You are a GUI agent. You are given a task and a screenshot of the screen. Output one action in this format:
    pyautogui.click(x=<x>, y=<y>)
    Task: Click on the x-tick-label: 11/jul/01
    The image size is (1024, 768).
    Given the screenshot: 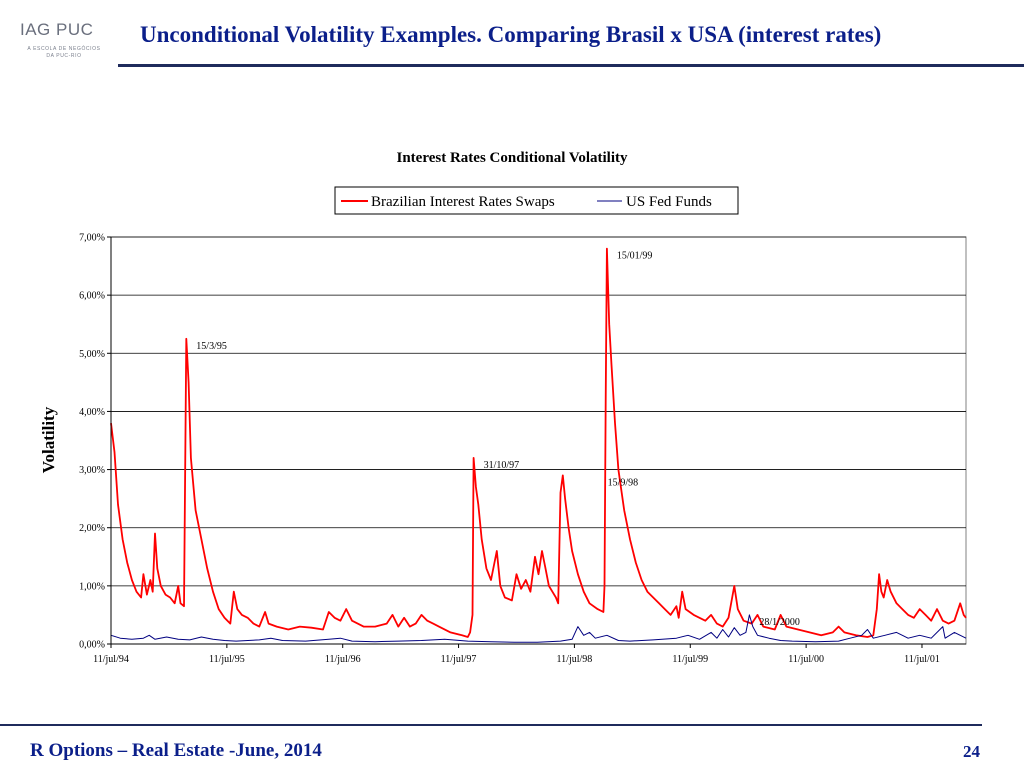 What is the action you would take?
    pyautogui.click(x=922, y=659)
    